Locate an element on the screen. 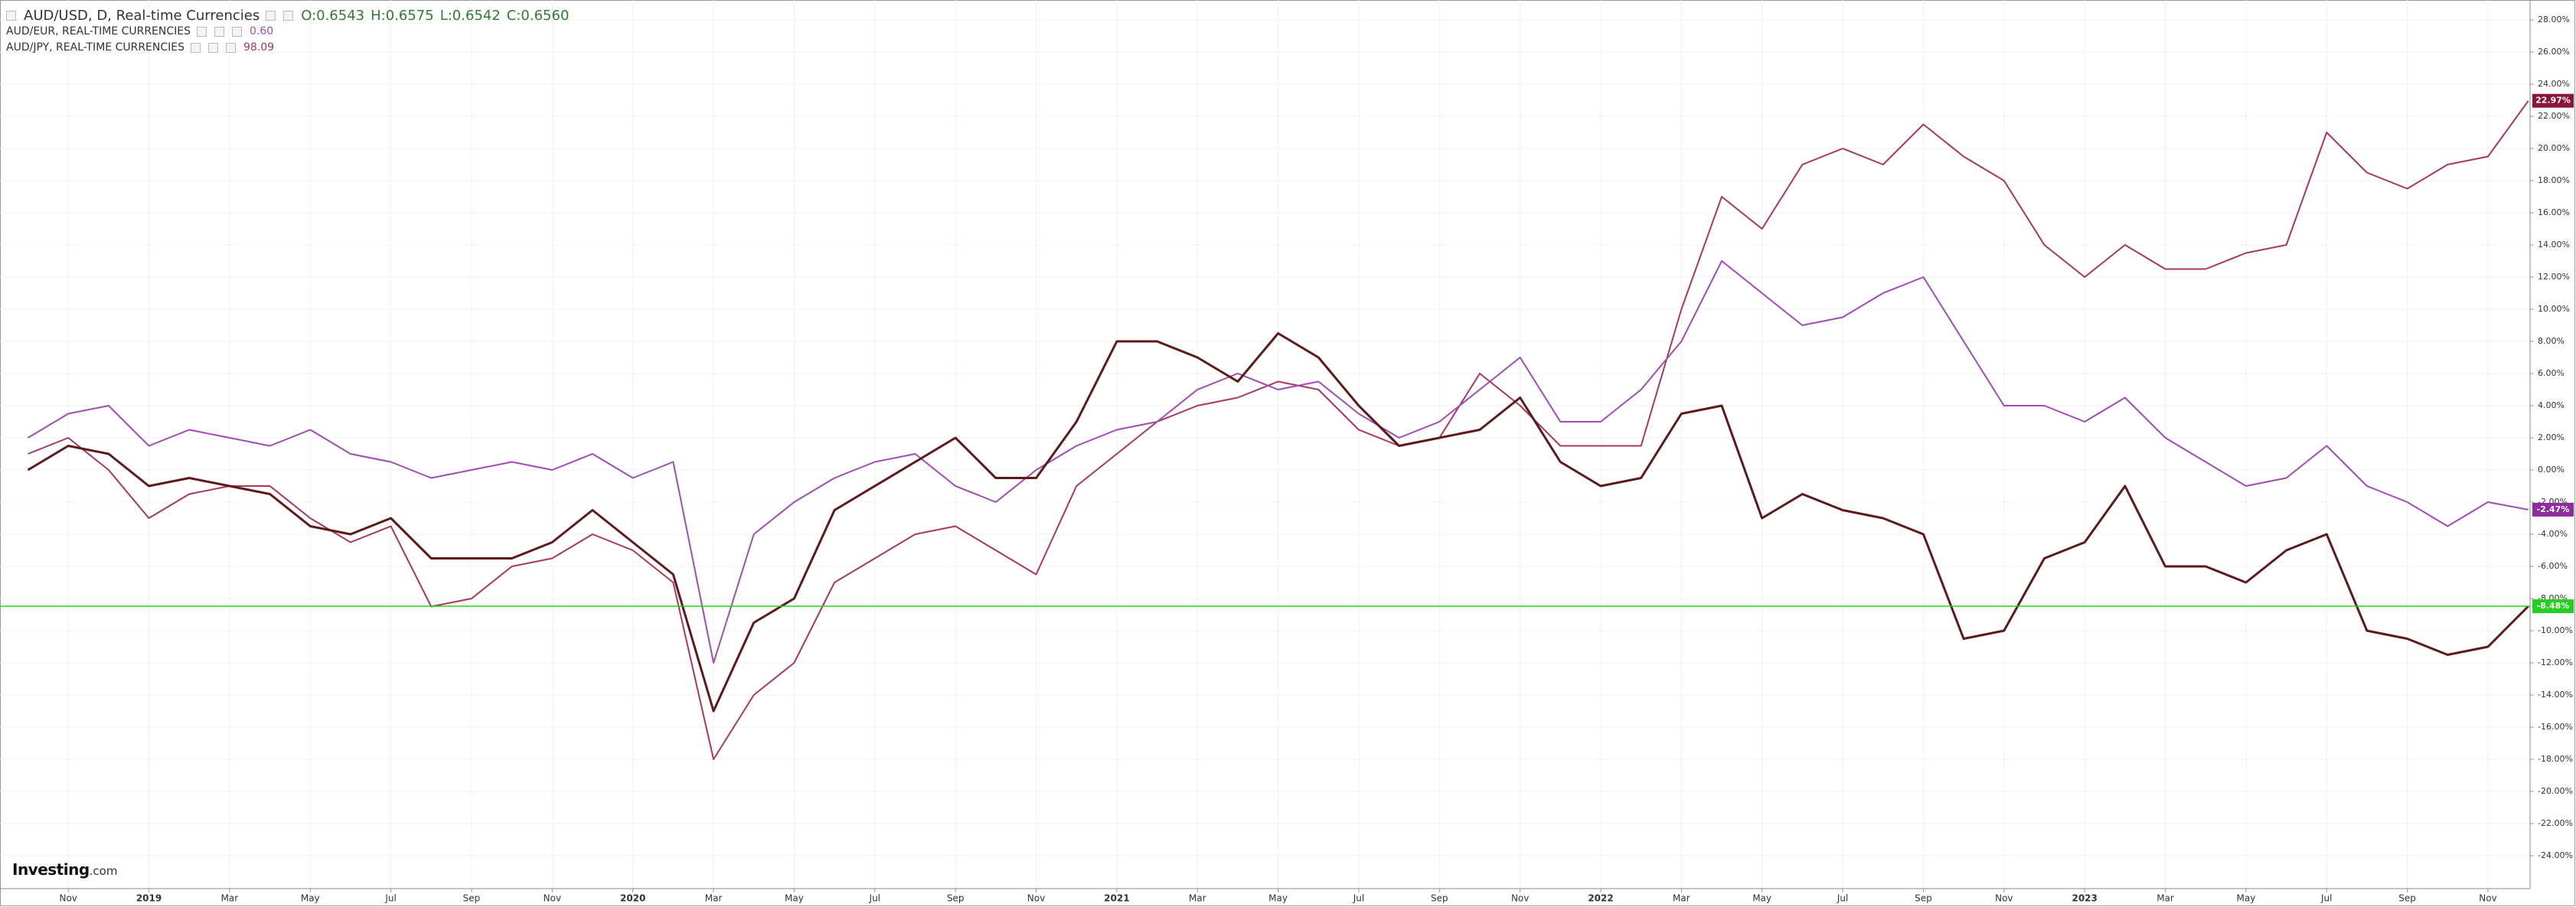 The width and height of the screenshot is (2576, 907). y-tick-label: 14.00% is located at coordinates (2554, 245).